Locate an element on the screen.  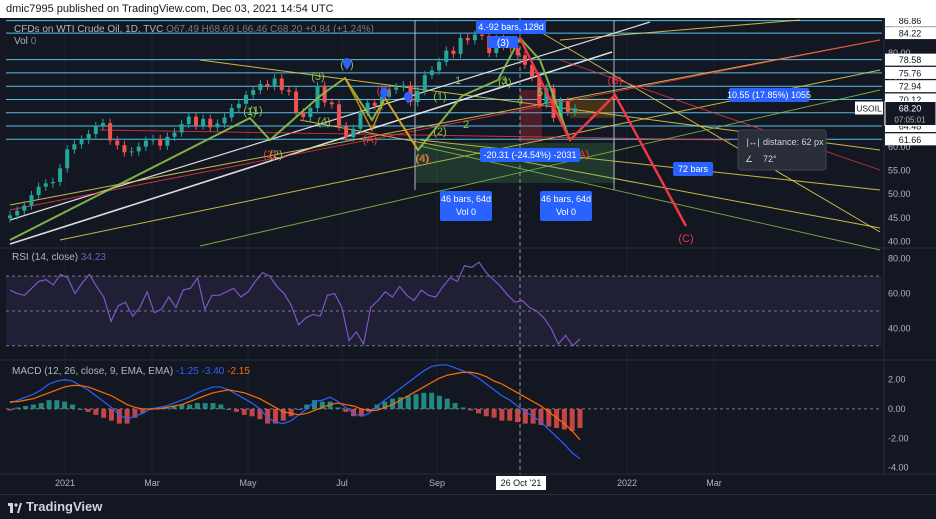
crosshair-date-box is located at coordinates (521, 483).